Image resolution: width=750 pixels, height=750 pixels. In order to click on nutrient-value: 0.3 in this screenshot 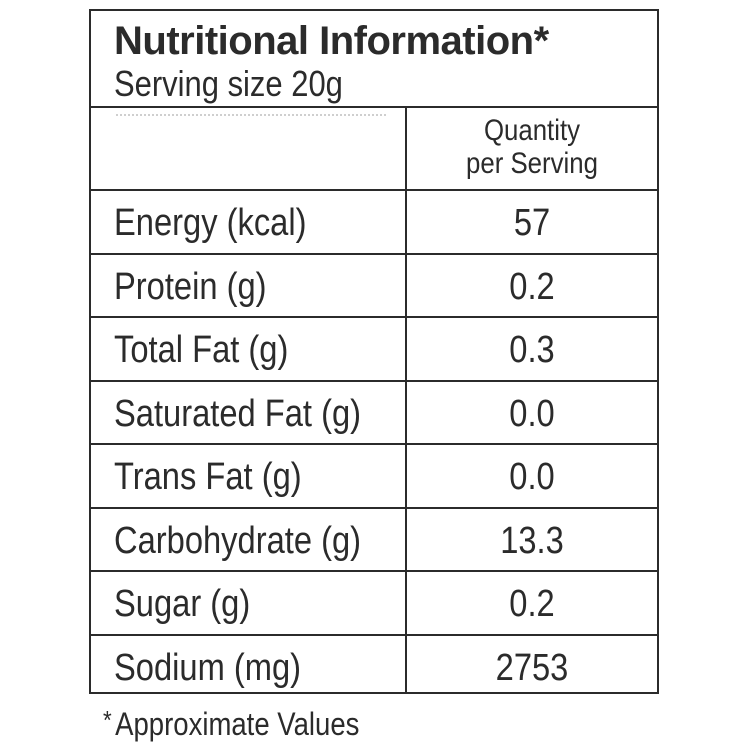, I will do `click(532, 350)`.